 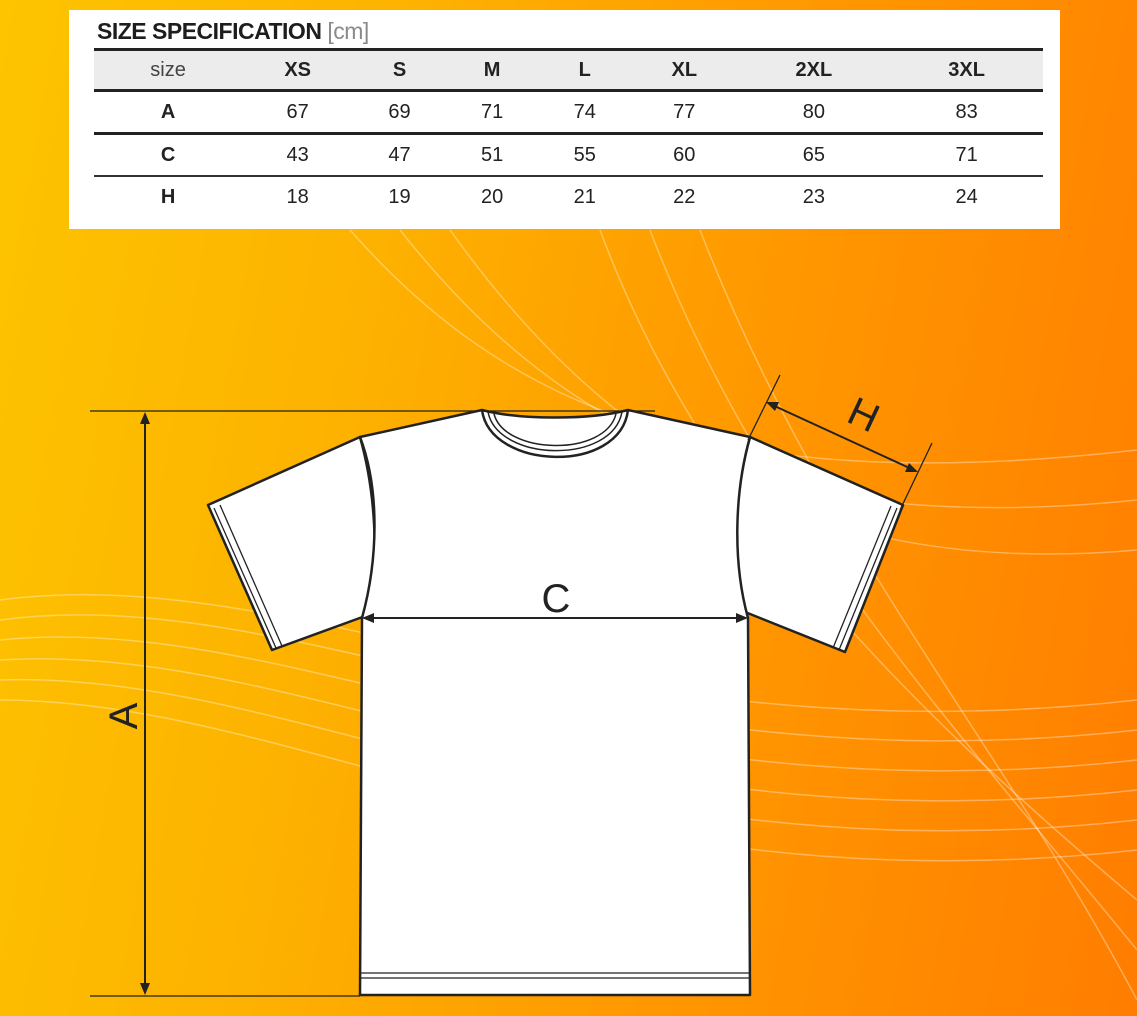 What do you see at coordinates (863, 415) in the screenshot?
I see `label-h: H` at bounding box center [863, 415].